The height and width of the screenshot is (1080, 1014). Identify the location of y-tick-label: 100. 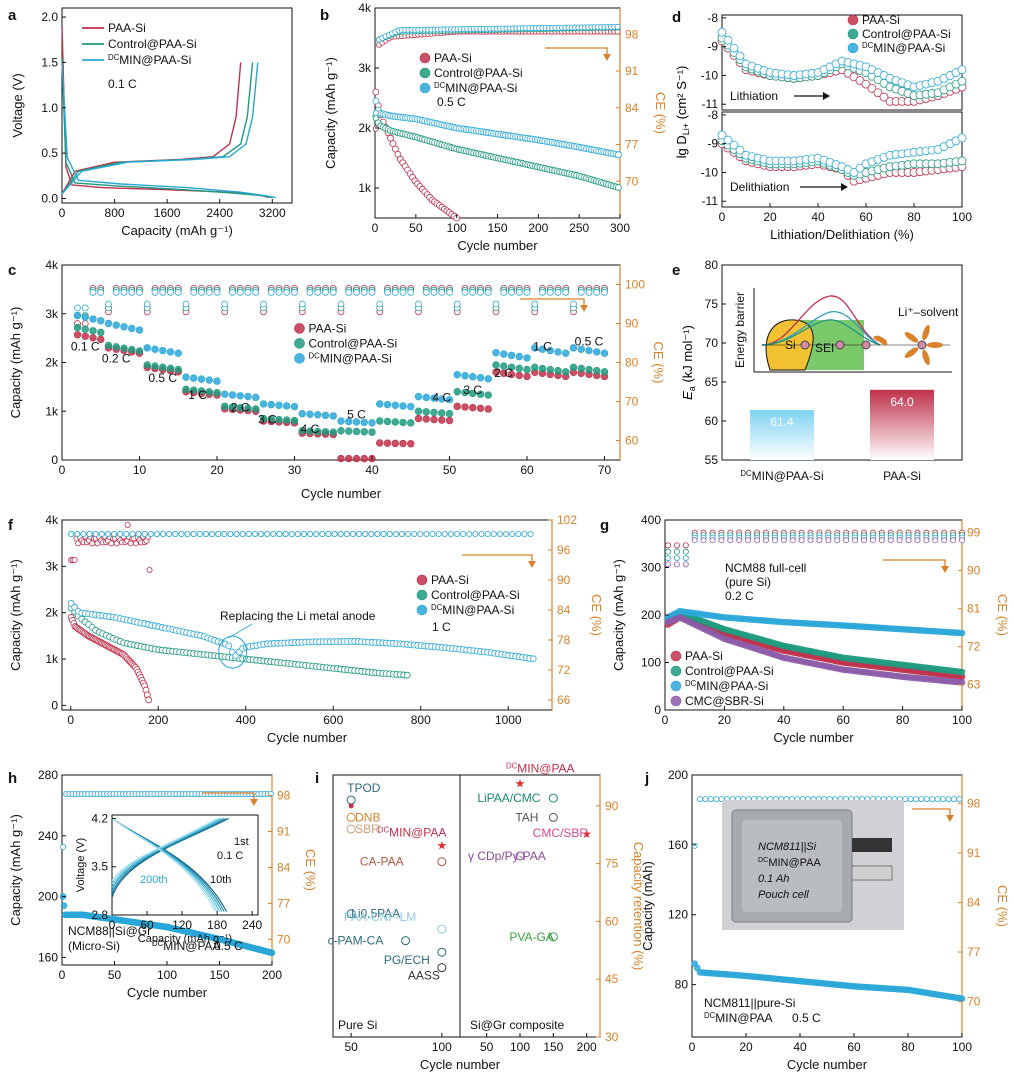
(651, 663).